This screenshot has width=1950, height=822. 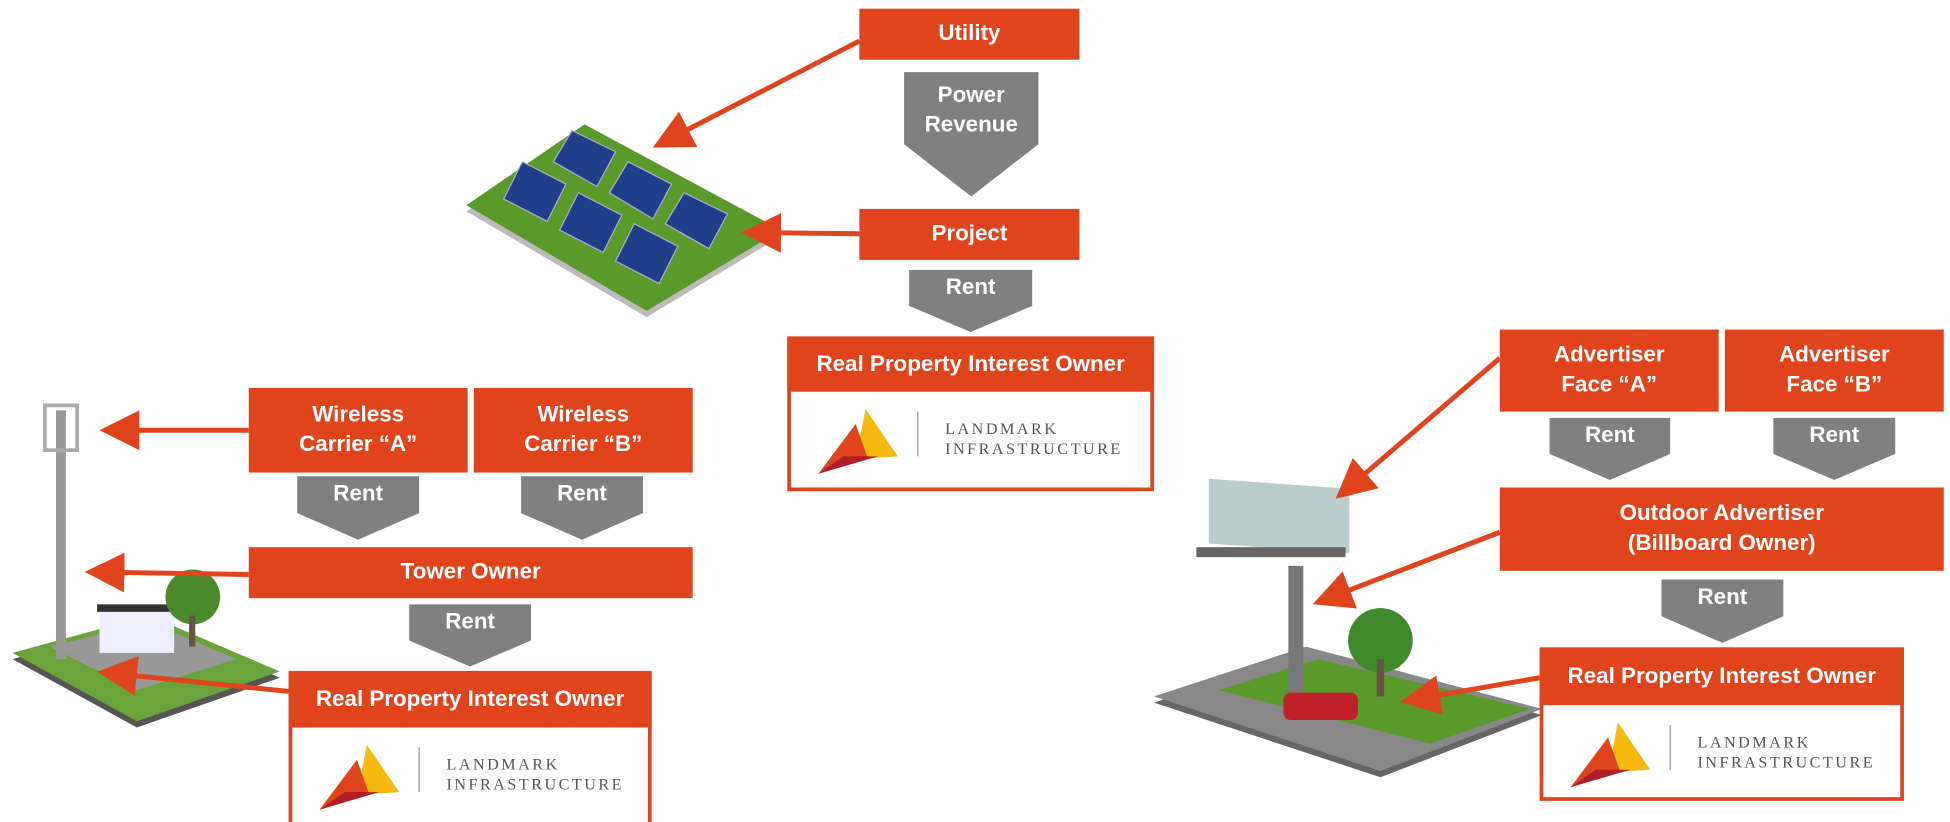 I want to click on role-label: Wireless Carrier “B”, so click(x=583, y=428).